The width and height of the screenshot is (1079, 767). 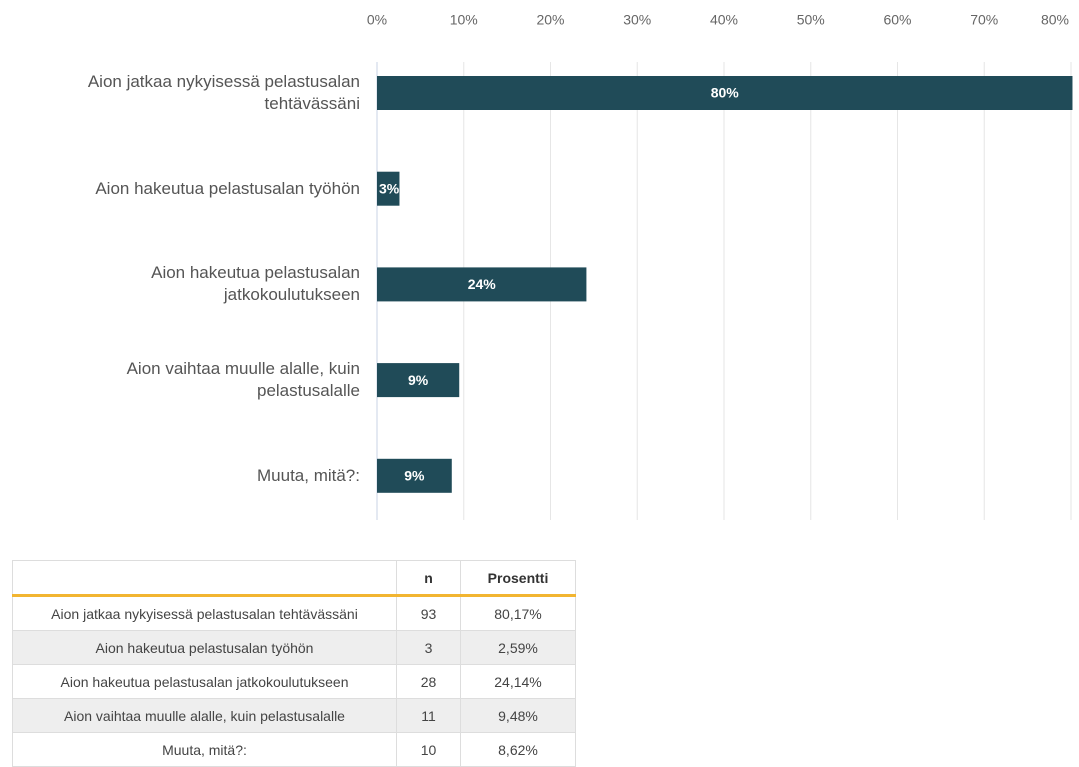 What do you see at coordinates (724, 20) in the screenshot?
I see `x-tick-label: 40%` at bounding box center [724, 20].